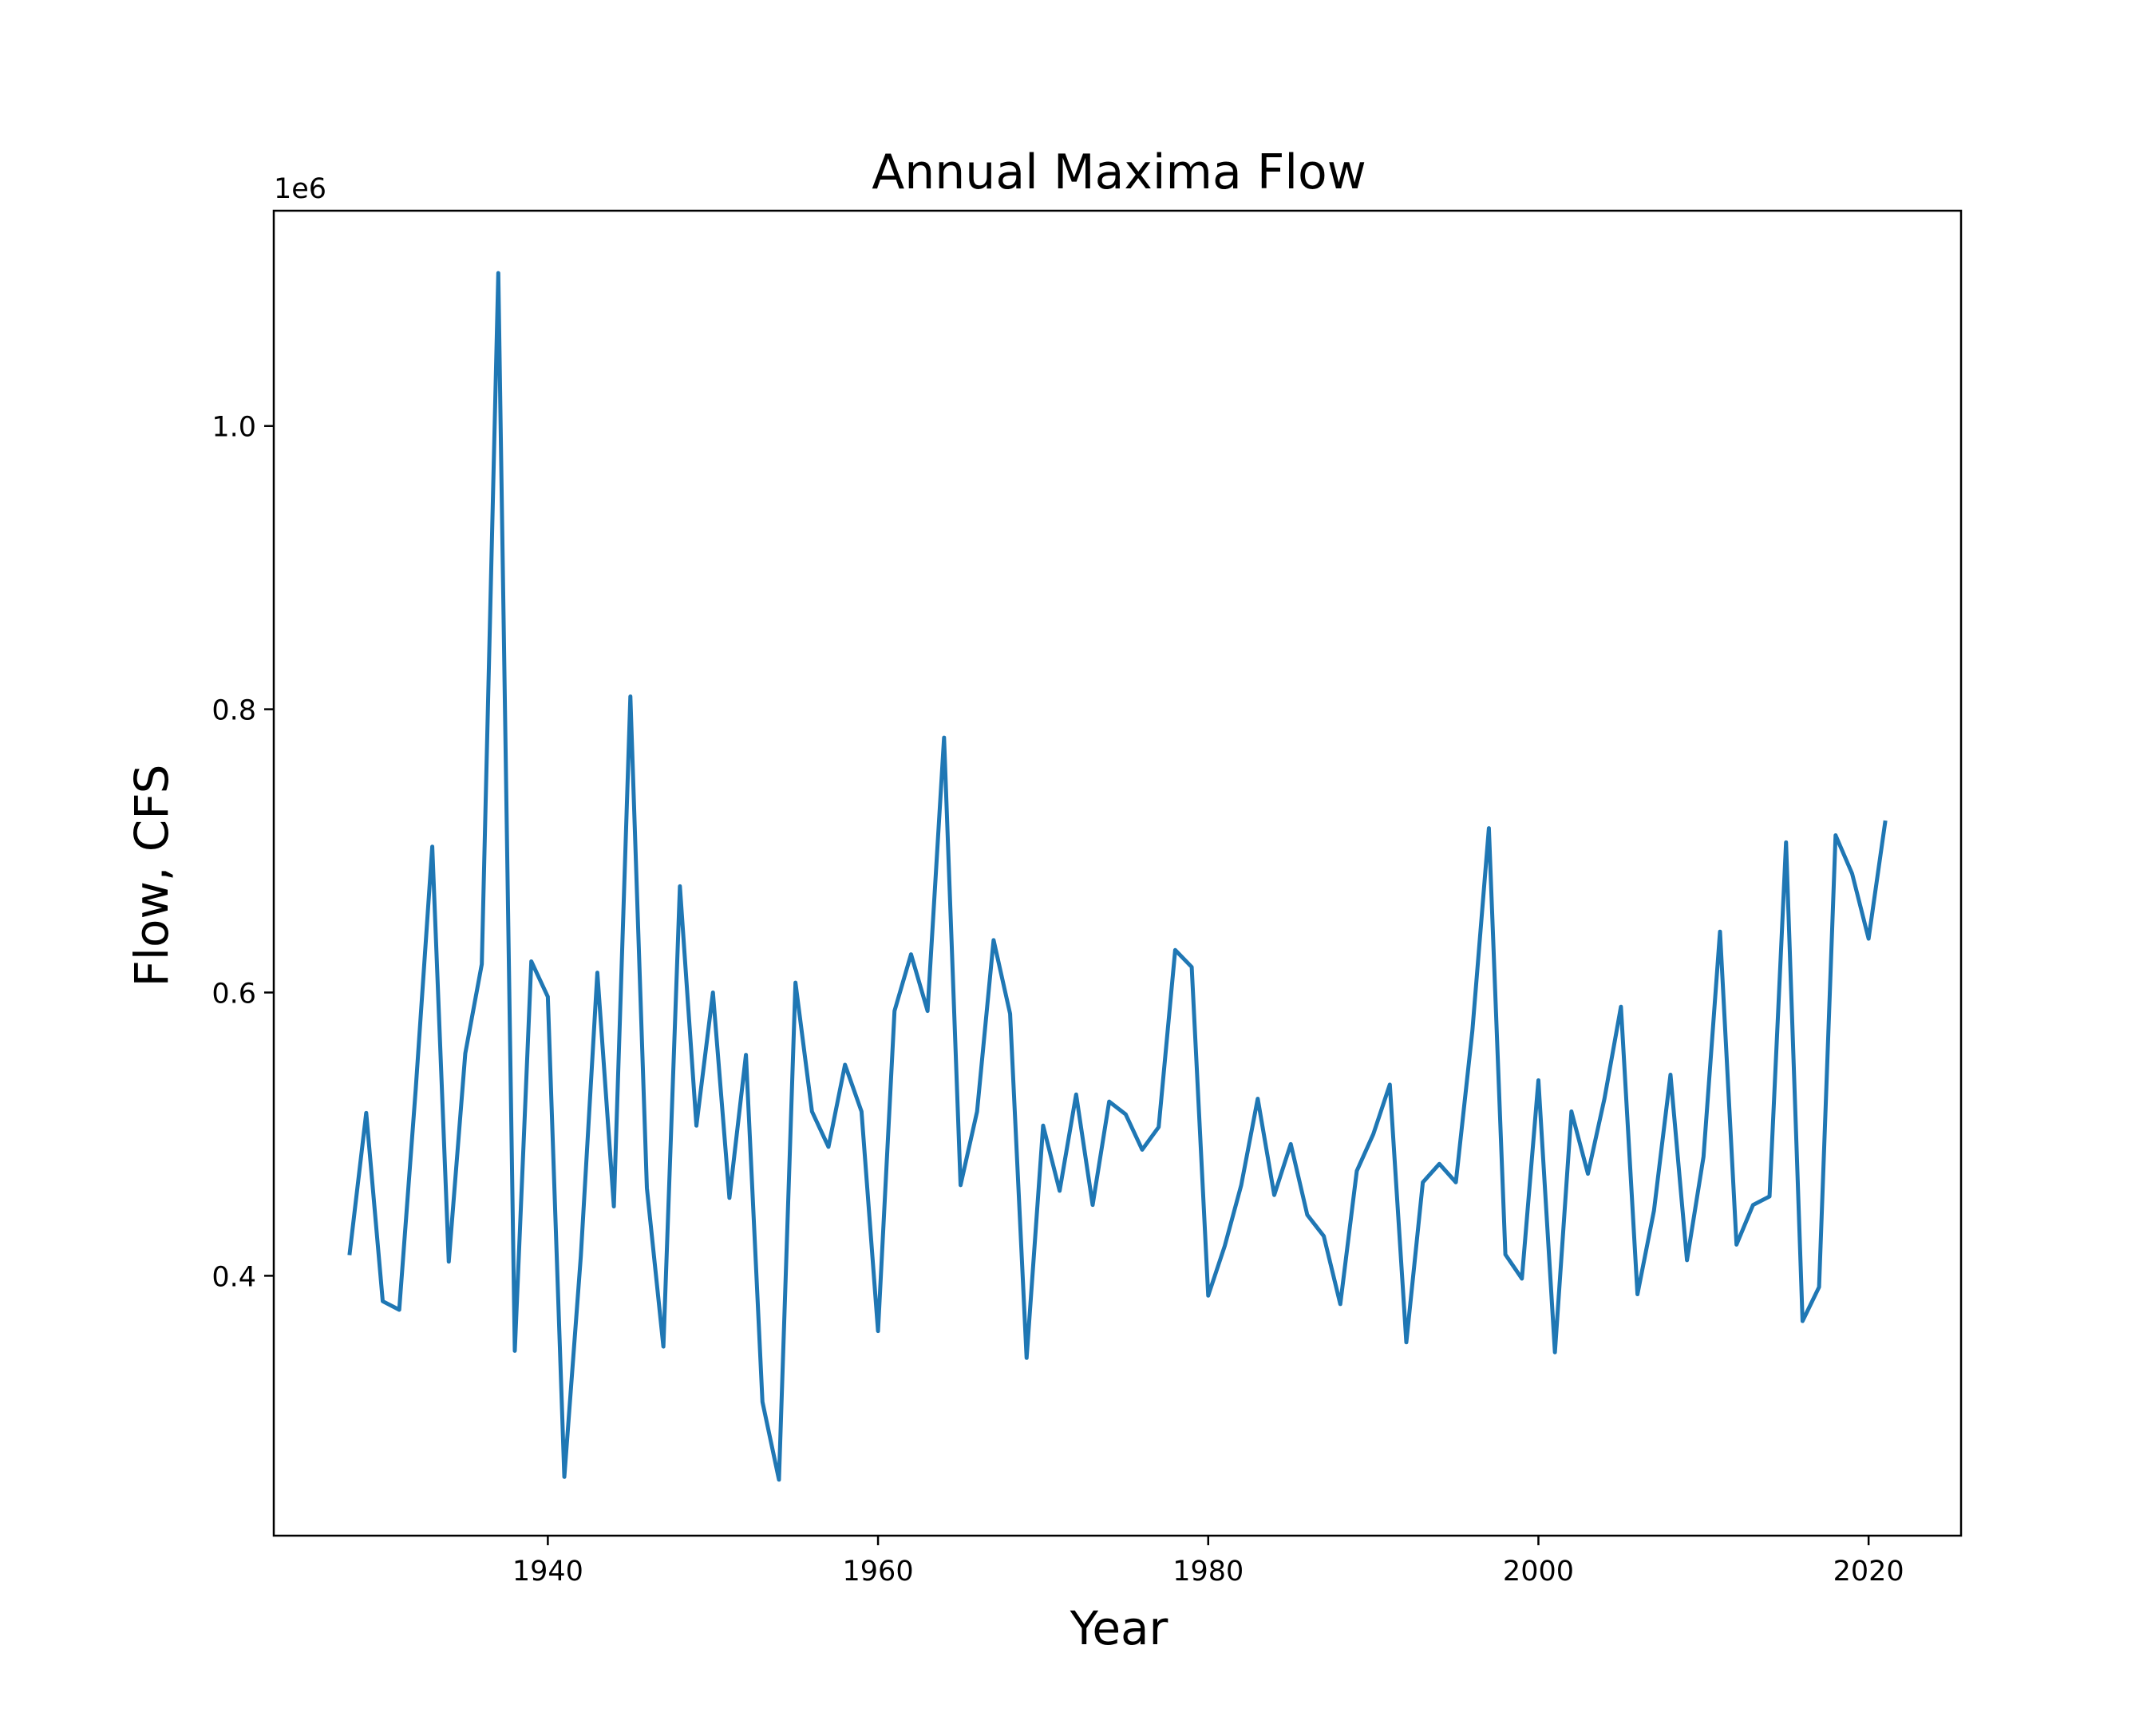  I want to click on chart-title: Annual Maxima Flow, so click(1119, 172).